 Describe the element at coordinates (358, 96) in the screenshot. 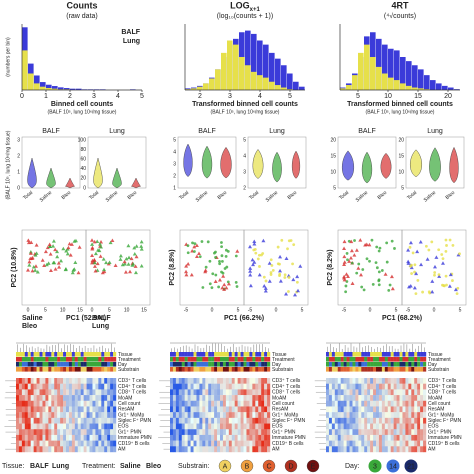

I see `x-tick-label: 5` at that location.